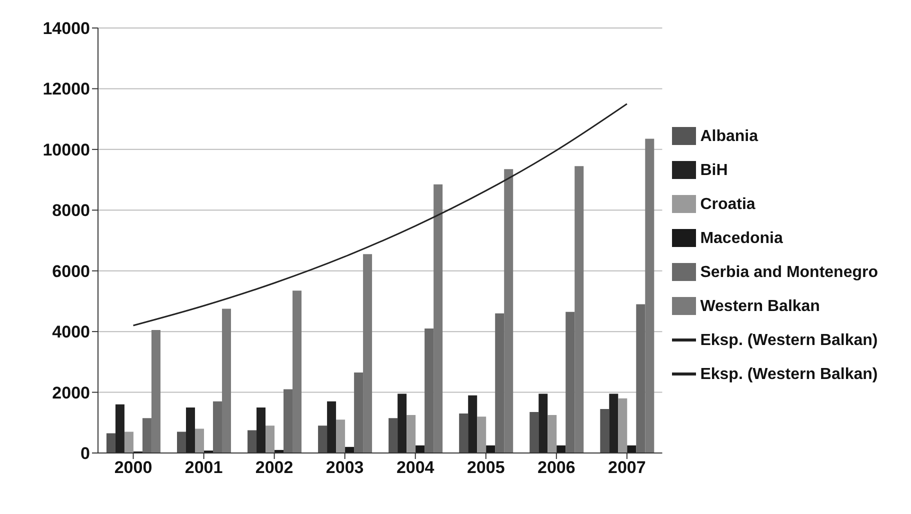 The height and width of the screenshot is (514, 911). I want to click on x-tick-label: 2004, so click(415, 468).